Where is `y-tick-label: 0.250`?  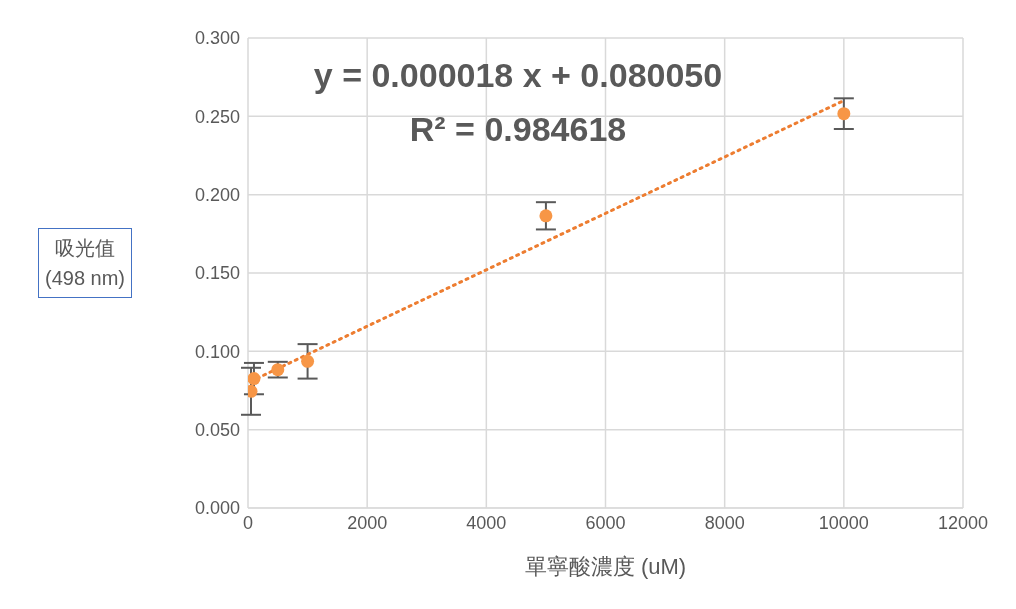 y-tick-label: 0.250 is located at coordinates (217, 116).